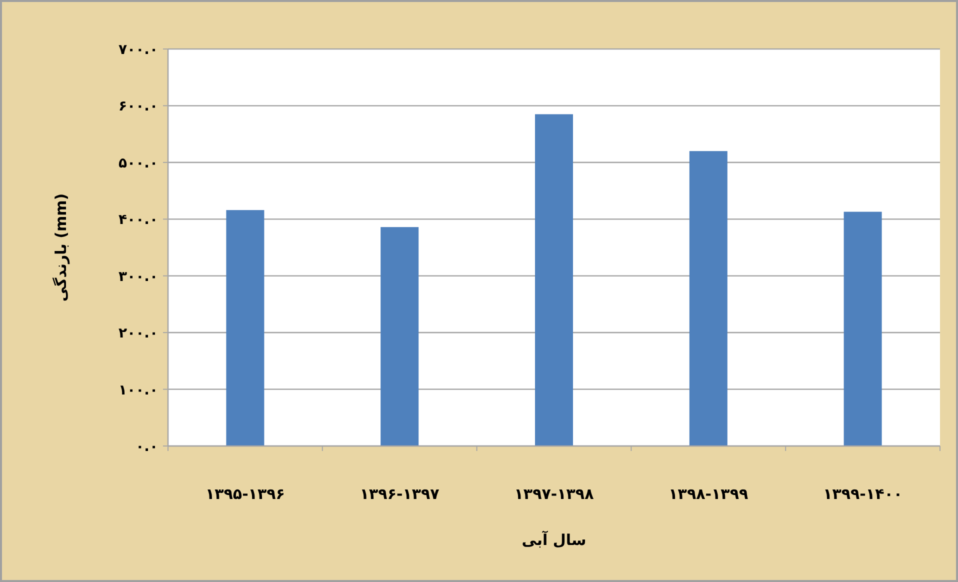 The width and height of the screenshot is (958, 582). Describe the element at coordinates (863, 494) in the screenshot. I see `x-tick-label: ۱۳۹۹-۱۴۰۰` at that location.